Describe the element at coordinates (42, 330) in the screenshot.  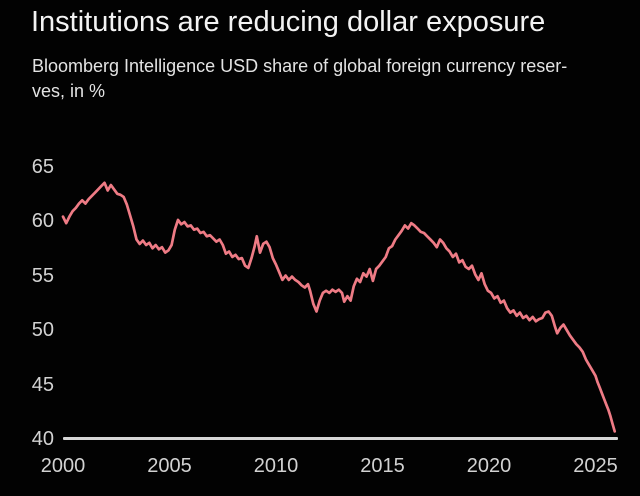
I see `y-tick-50: 50` at that location.